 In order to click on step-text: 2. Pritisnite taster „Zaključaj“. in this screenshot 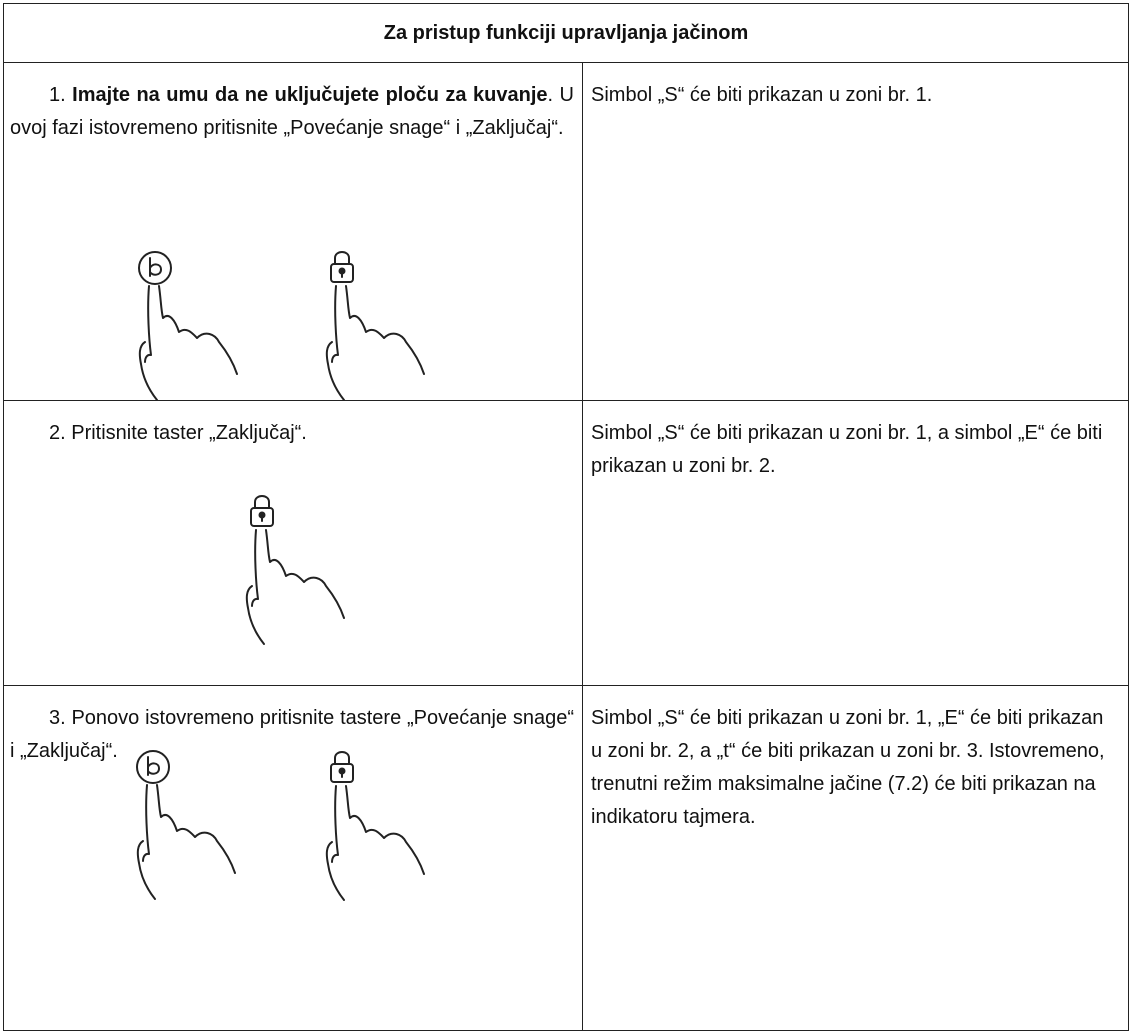, I will do `click(178, 433)`.